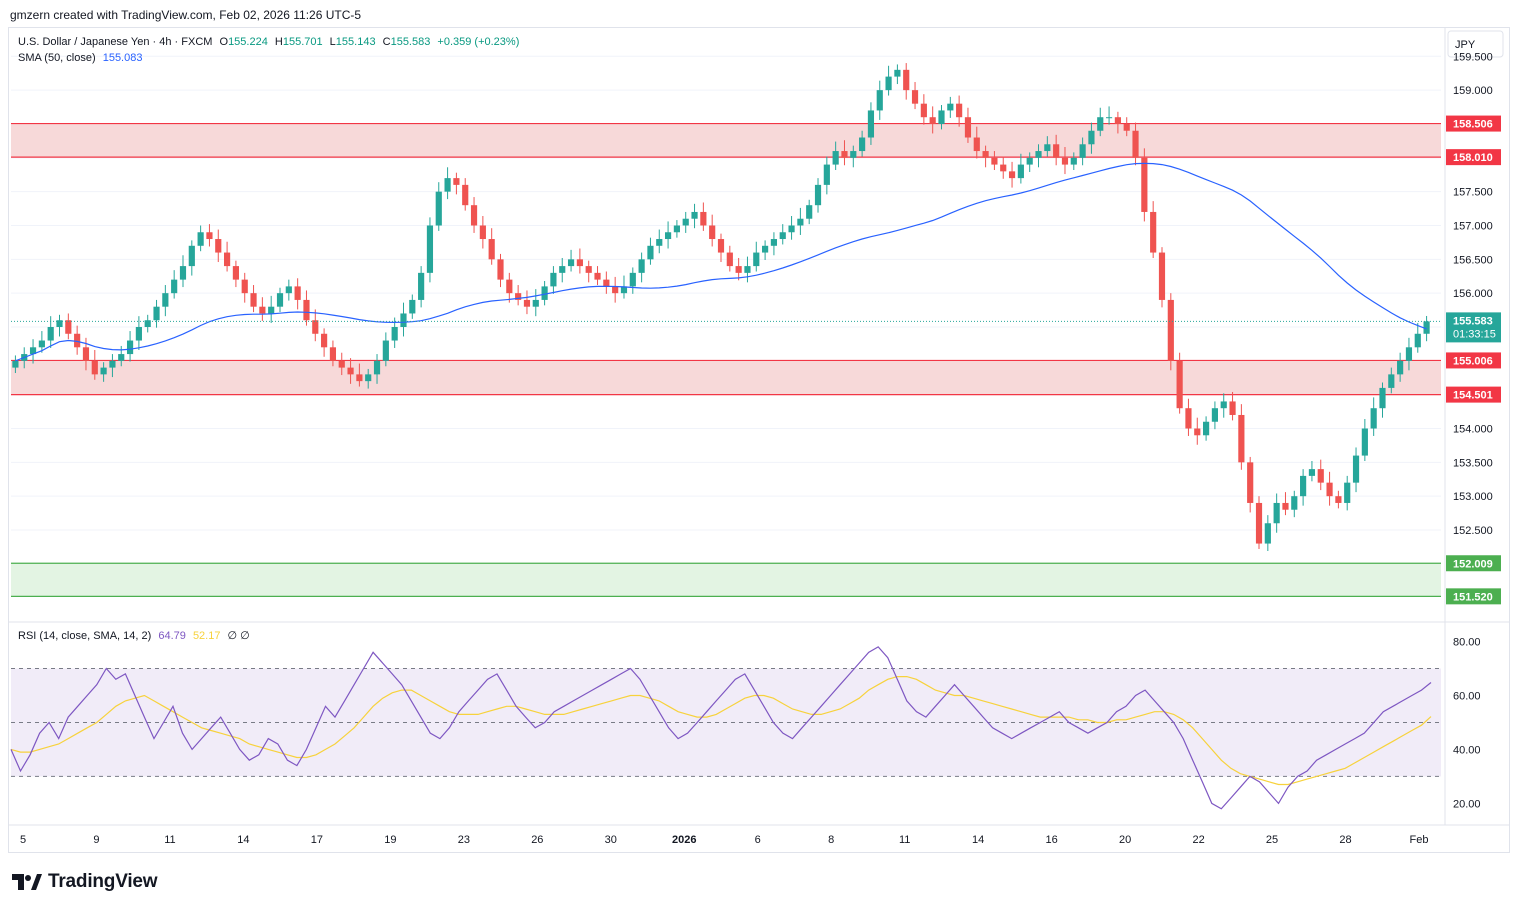  Describe the element at coordinates (1125, 840) in the screenshot. I see `time-axis-label: 20` at that location.